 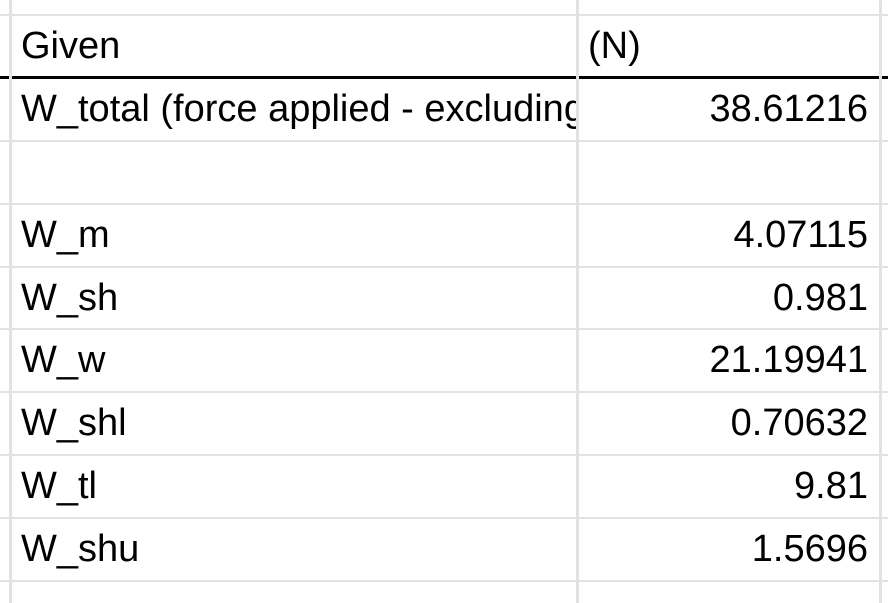 I want to click on table-row: W_sh 0.981, so click(x=444, y=299).